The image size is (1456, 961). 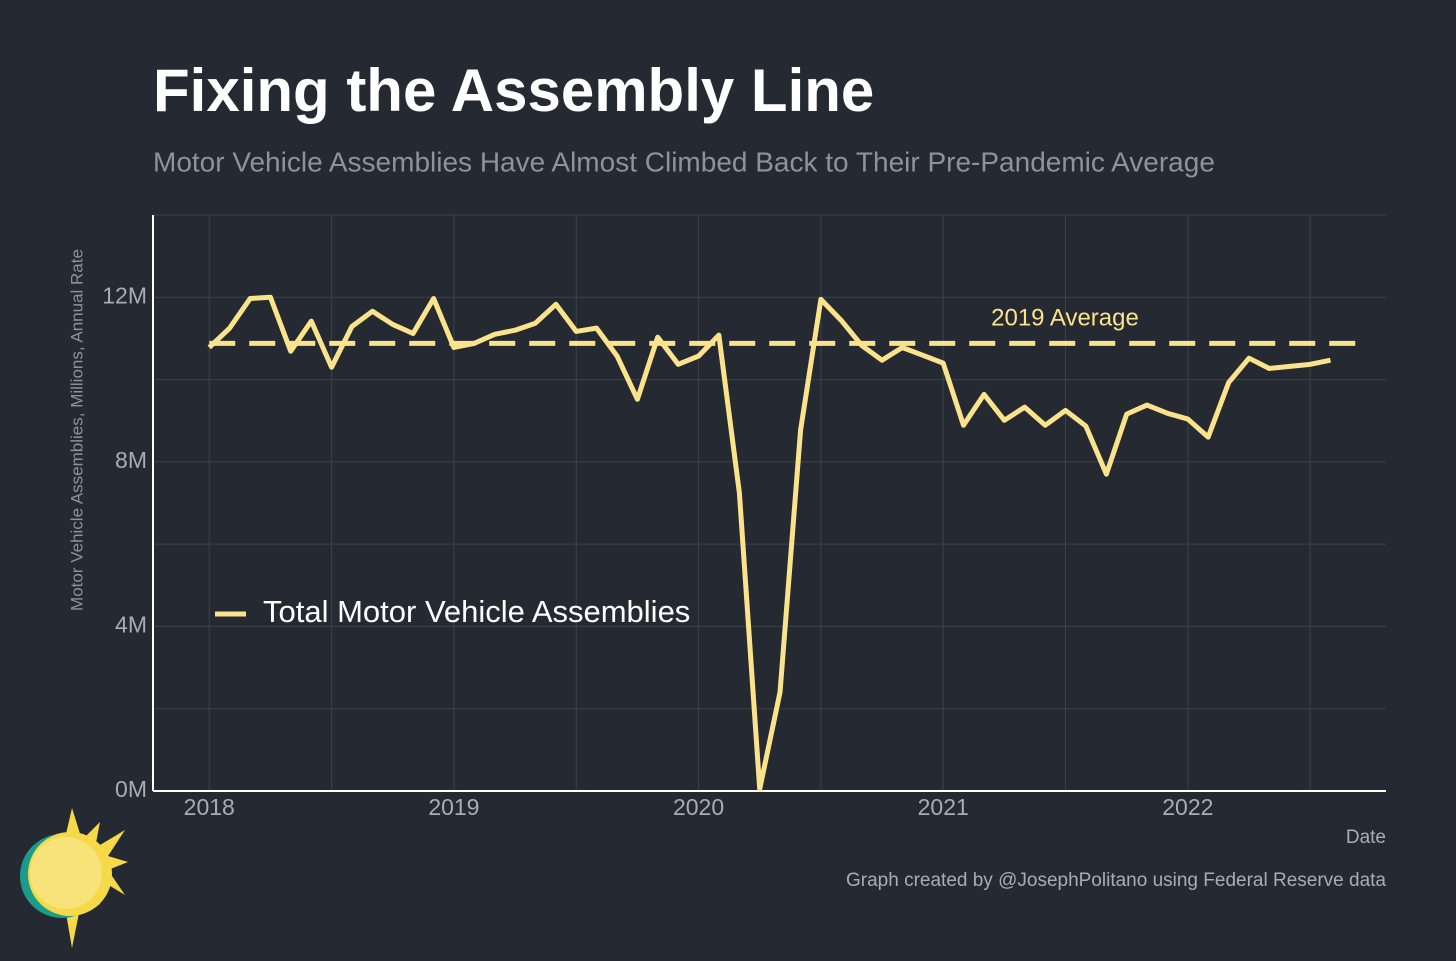 I want to click on legend-label: Total Motor Vehicle Assemblies, so click(x=476, y=611).